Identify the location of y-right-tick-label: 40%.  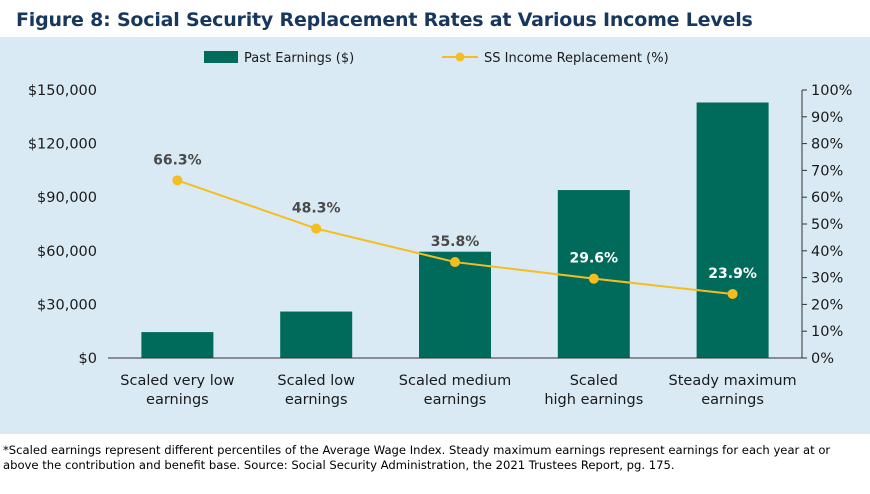
(827, 252).